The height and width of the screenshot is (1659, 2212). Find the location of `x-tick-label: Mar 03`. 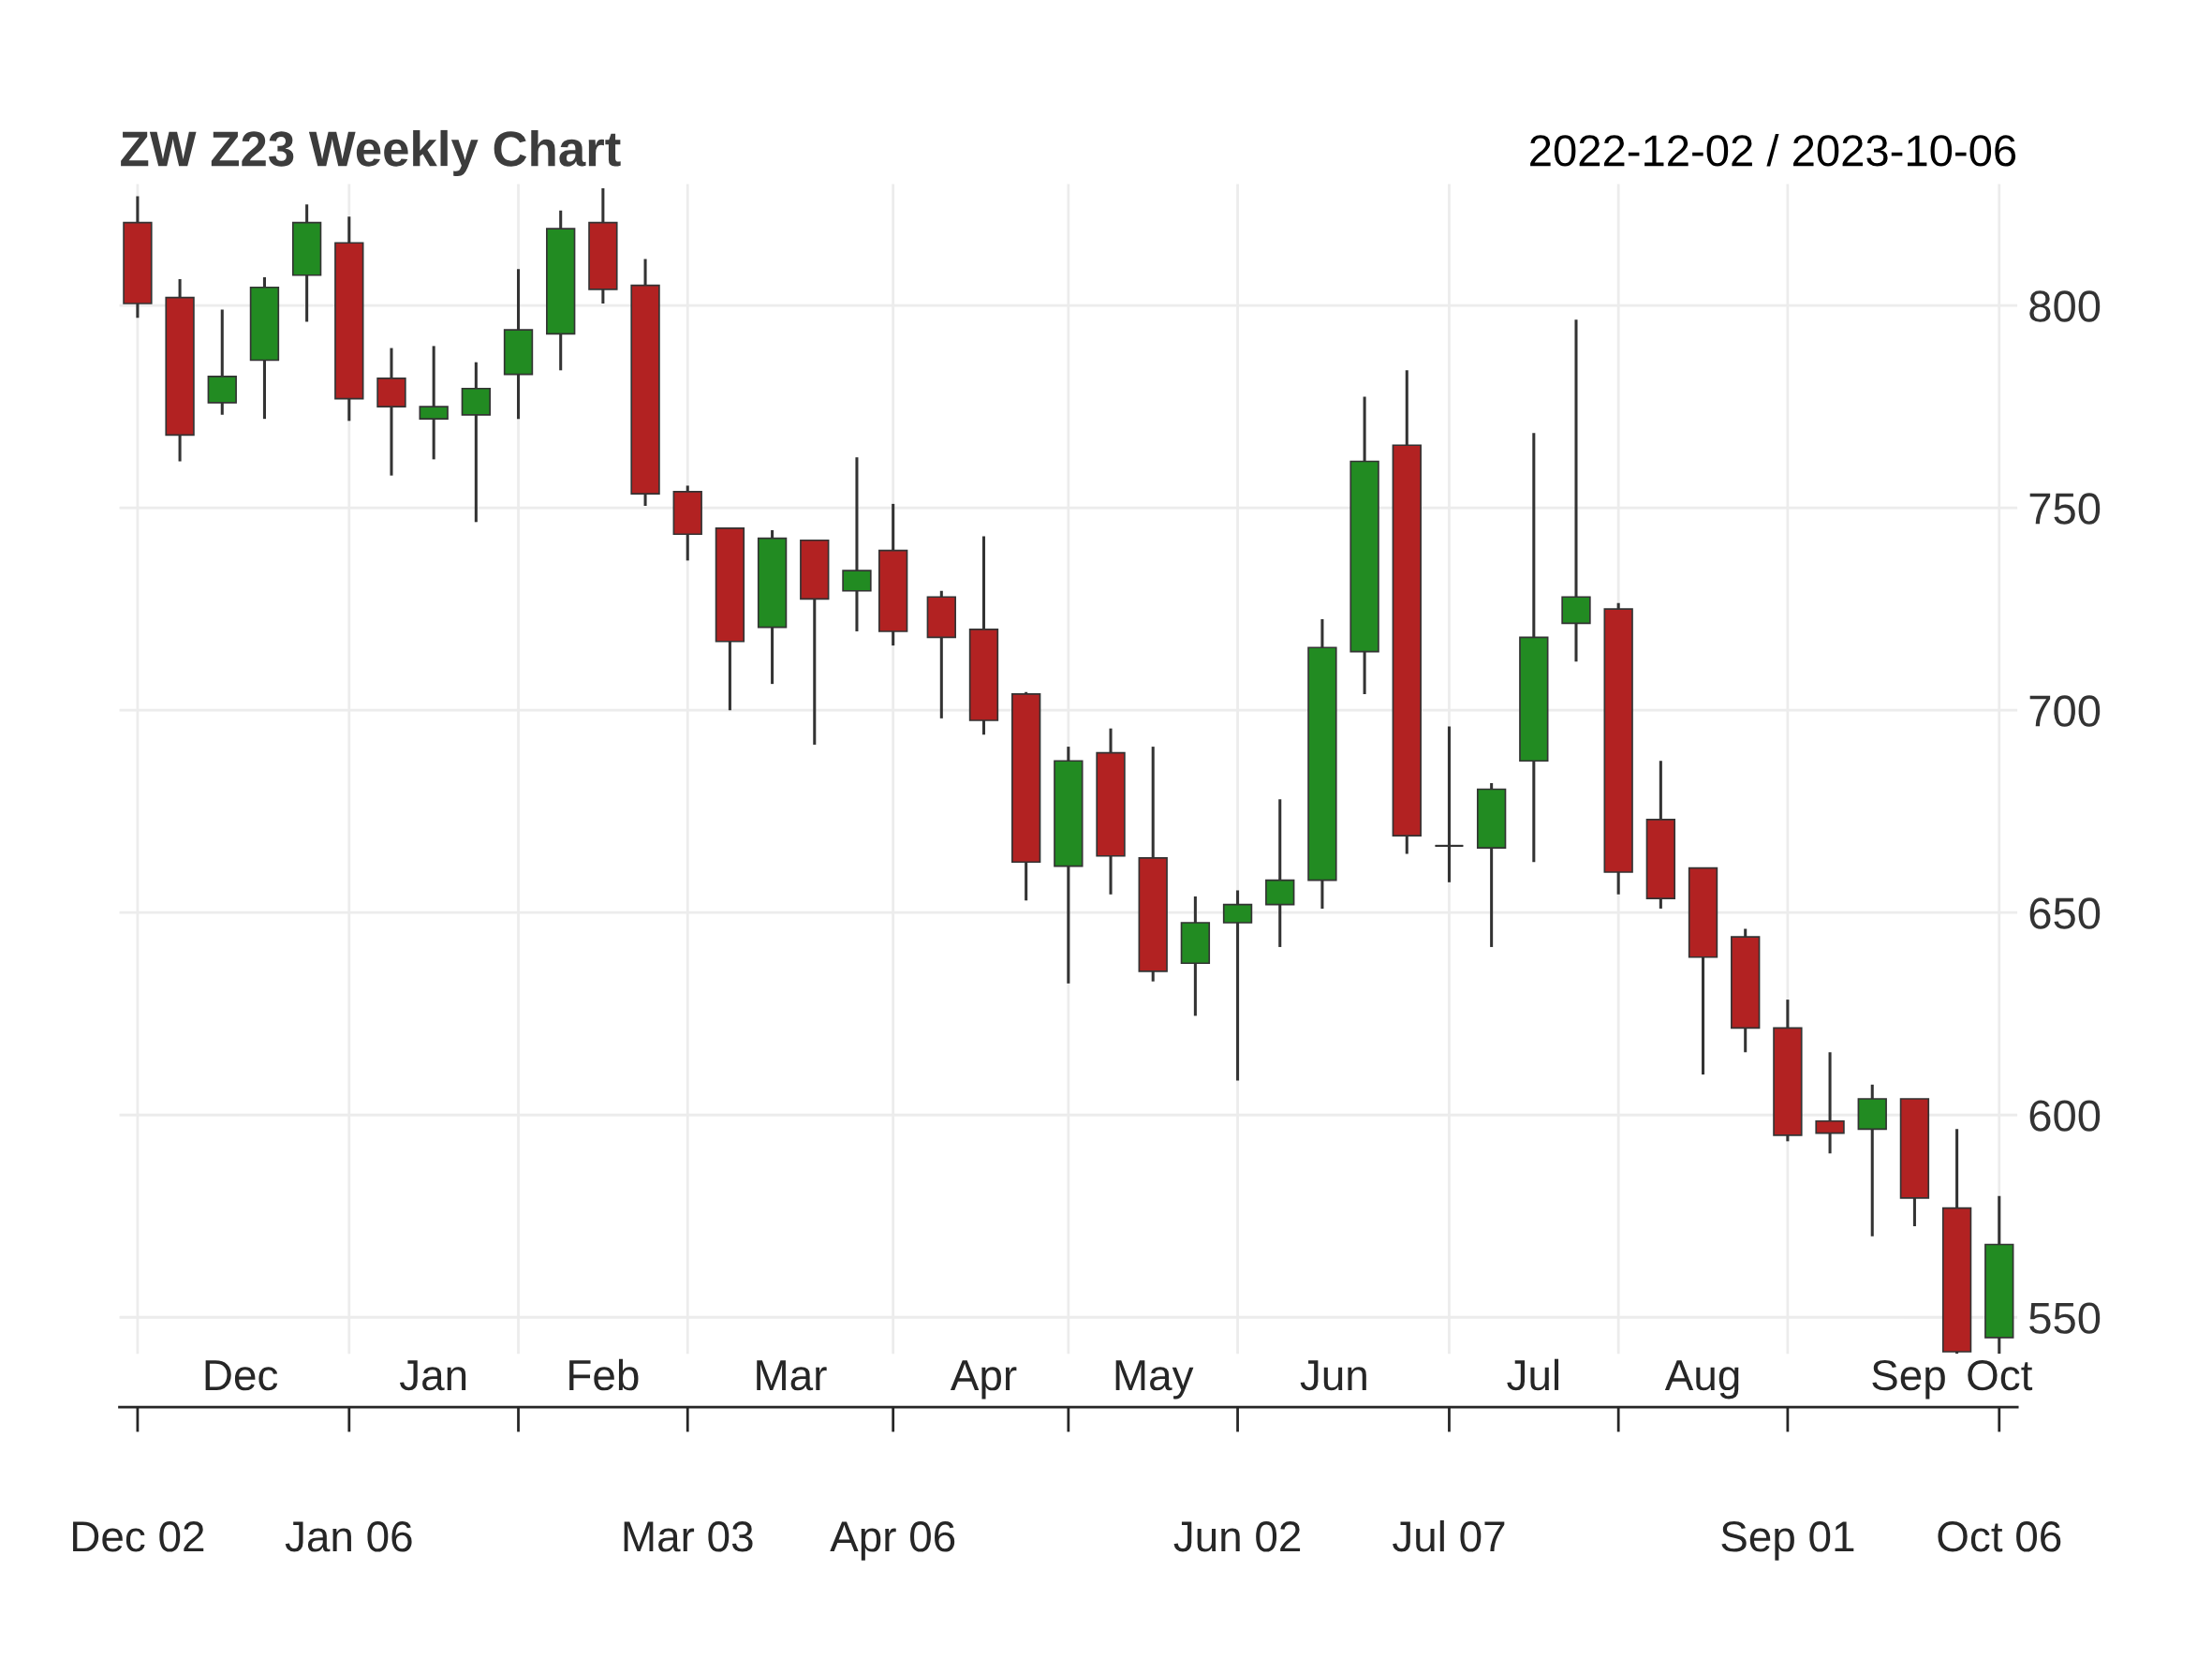

x-tick-label: Mar 03 is located at coordinates (689, 1537).